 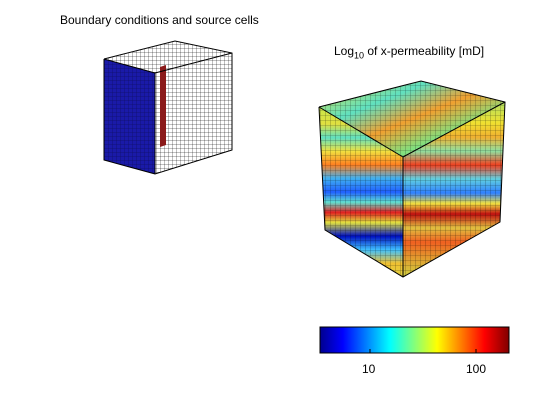 I want to click on colorbar, so click(x=414, y=340).